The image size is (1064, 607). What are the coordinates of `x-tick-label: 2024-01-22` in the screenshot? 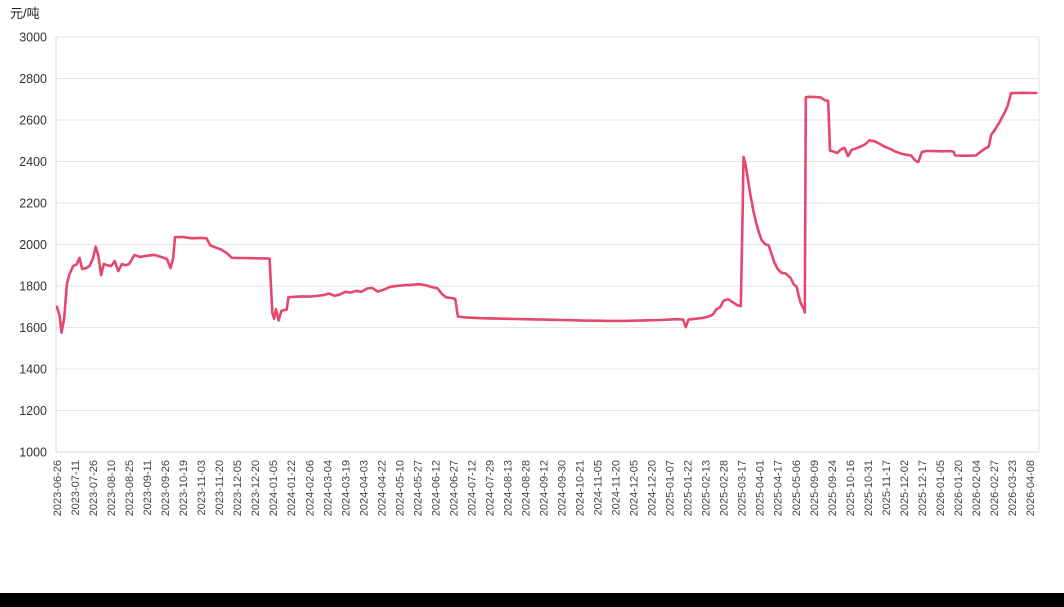 It's located at (292, 488).